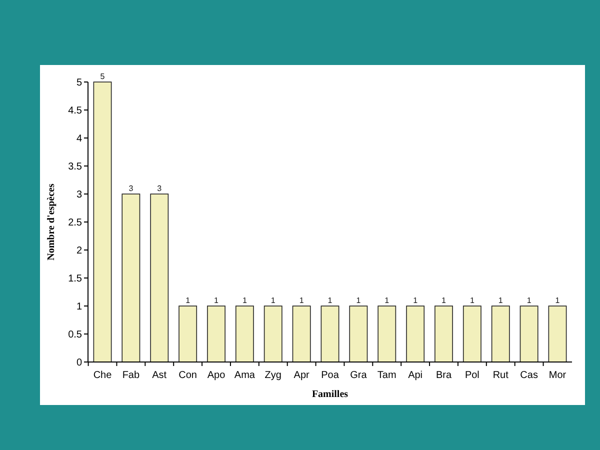 The image size is (600, 450). Describe the element at coordinates (75, 167) in the screenshot. I see `y-tick-label: 3.5` at that location.